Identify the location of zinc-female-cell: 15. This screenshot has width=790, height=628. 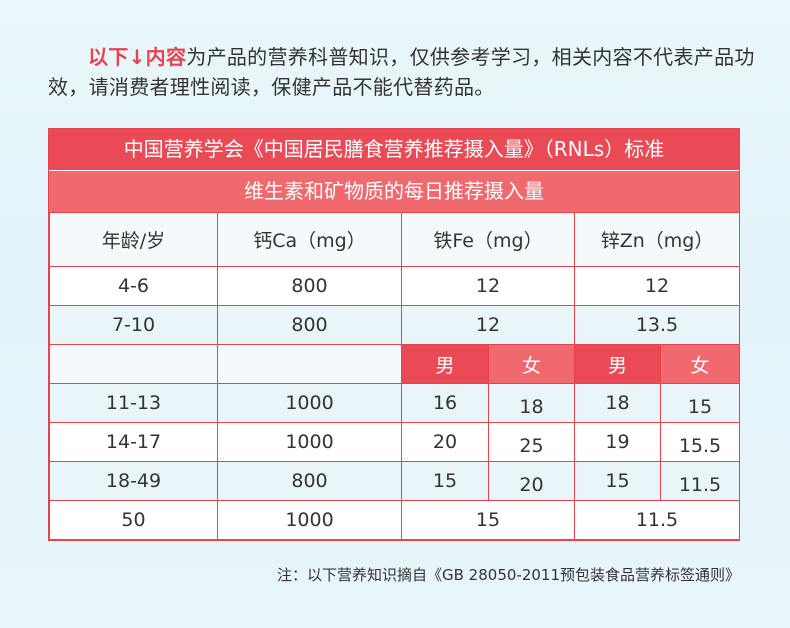
(700, 403).